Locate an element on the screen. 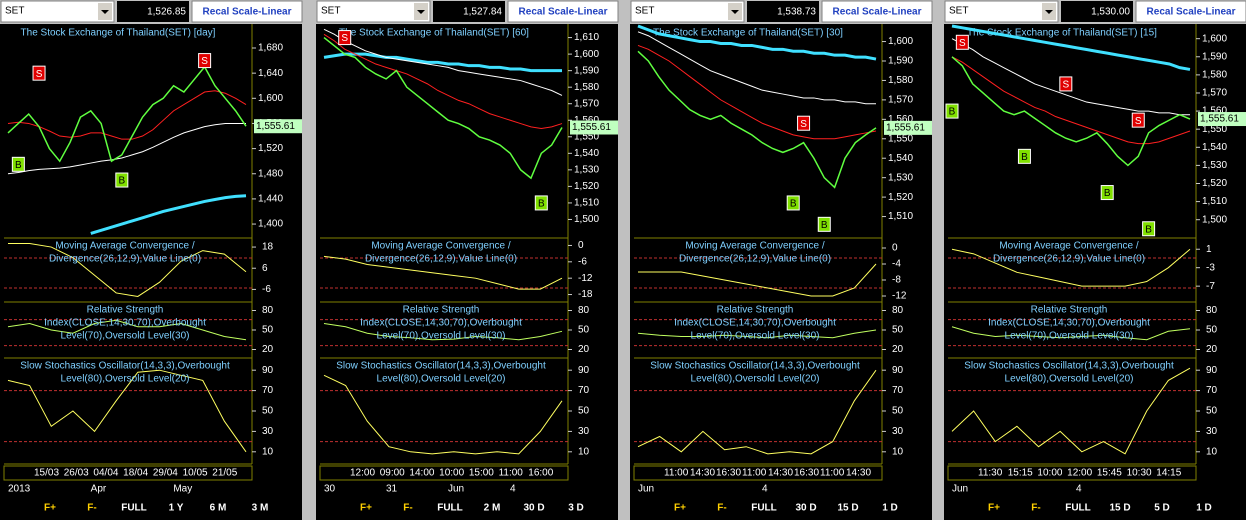 The height and width of the screenshot is (520, 1246). date-label-2: 4 is located at coordinates (1079, 489).